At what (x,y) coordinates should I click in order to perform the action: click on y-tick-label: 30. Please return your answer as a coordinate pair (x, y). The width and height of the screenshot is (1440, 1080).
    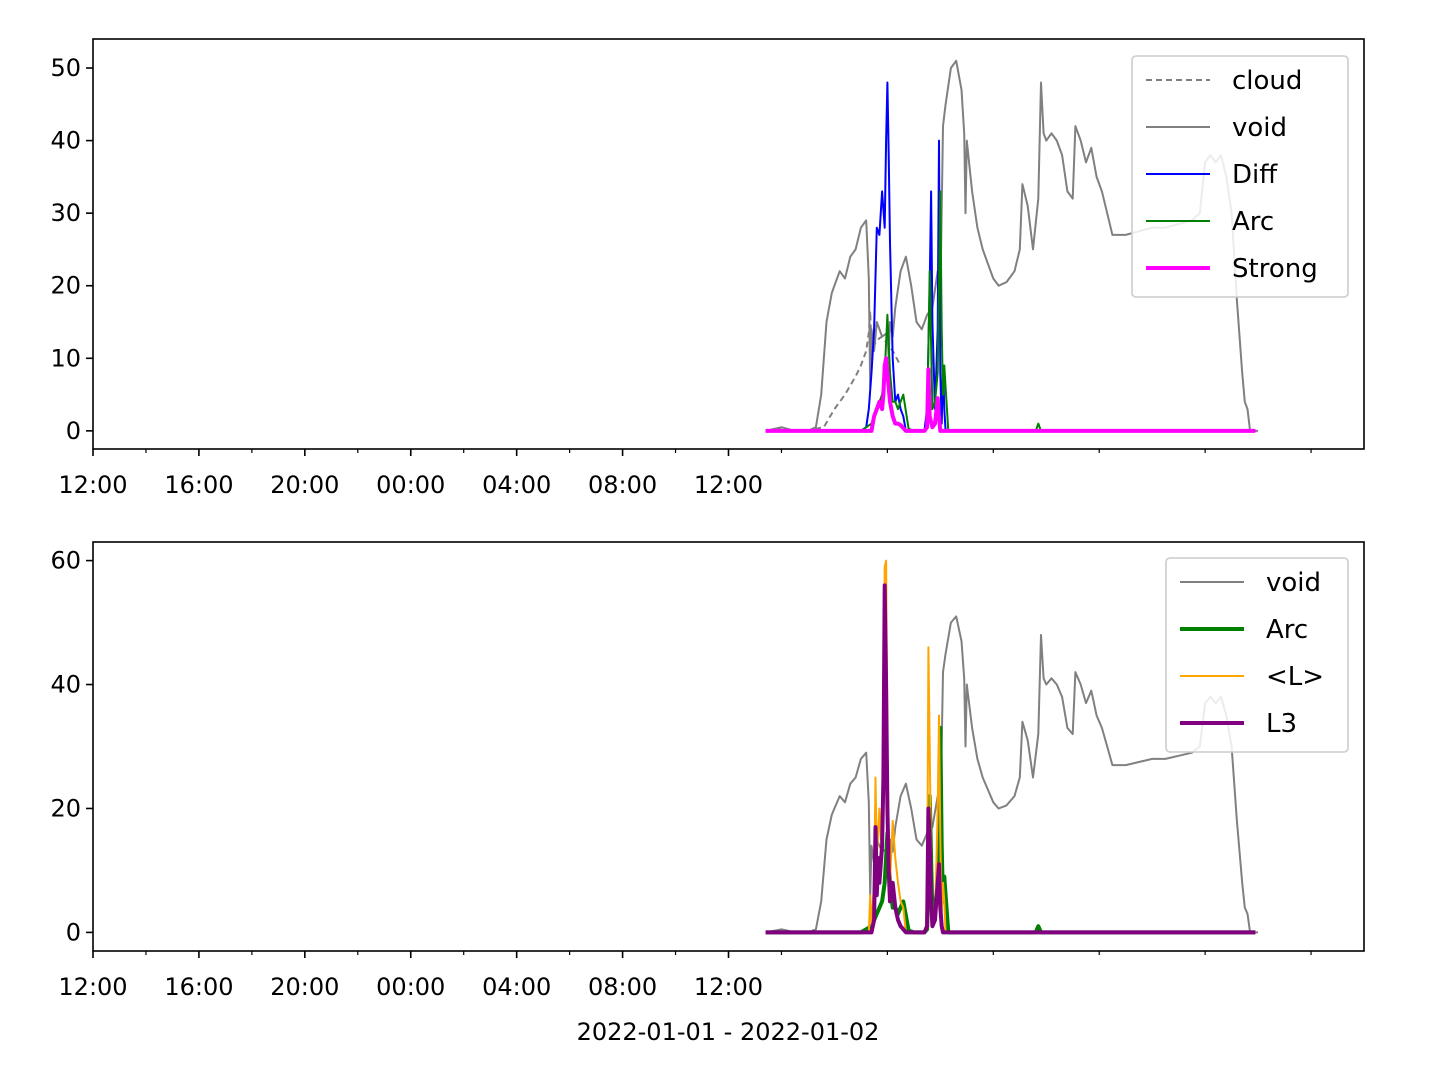
    Looking at the image, I should click on (65, 213).